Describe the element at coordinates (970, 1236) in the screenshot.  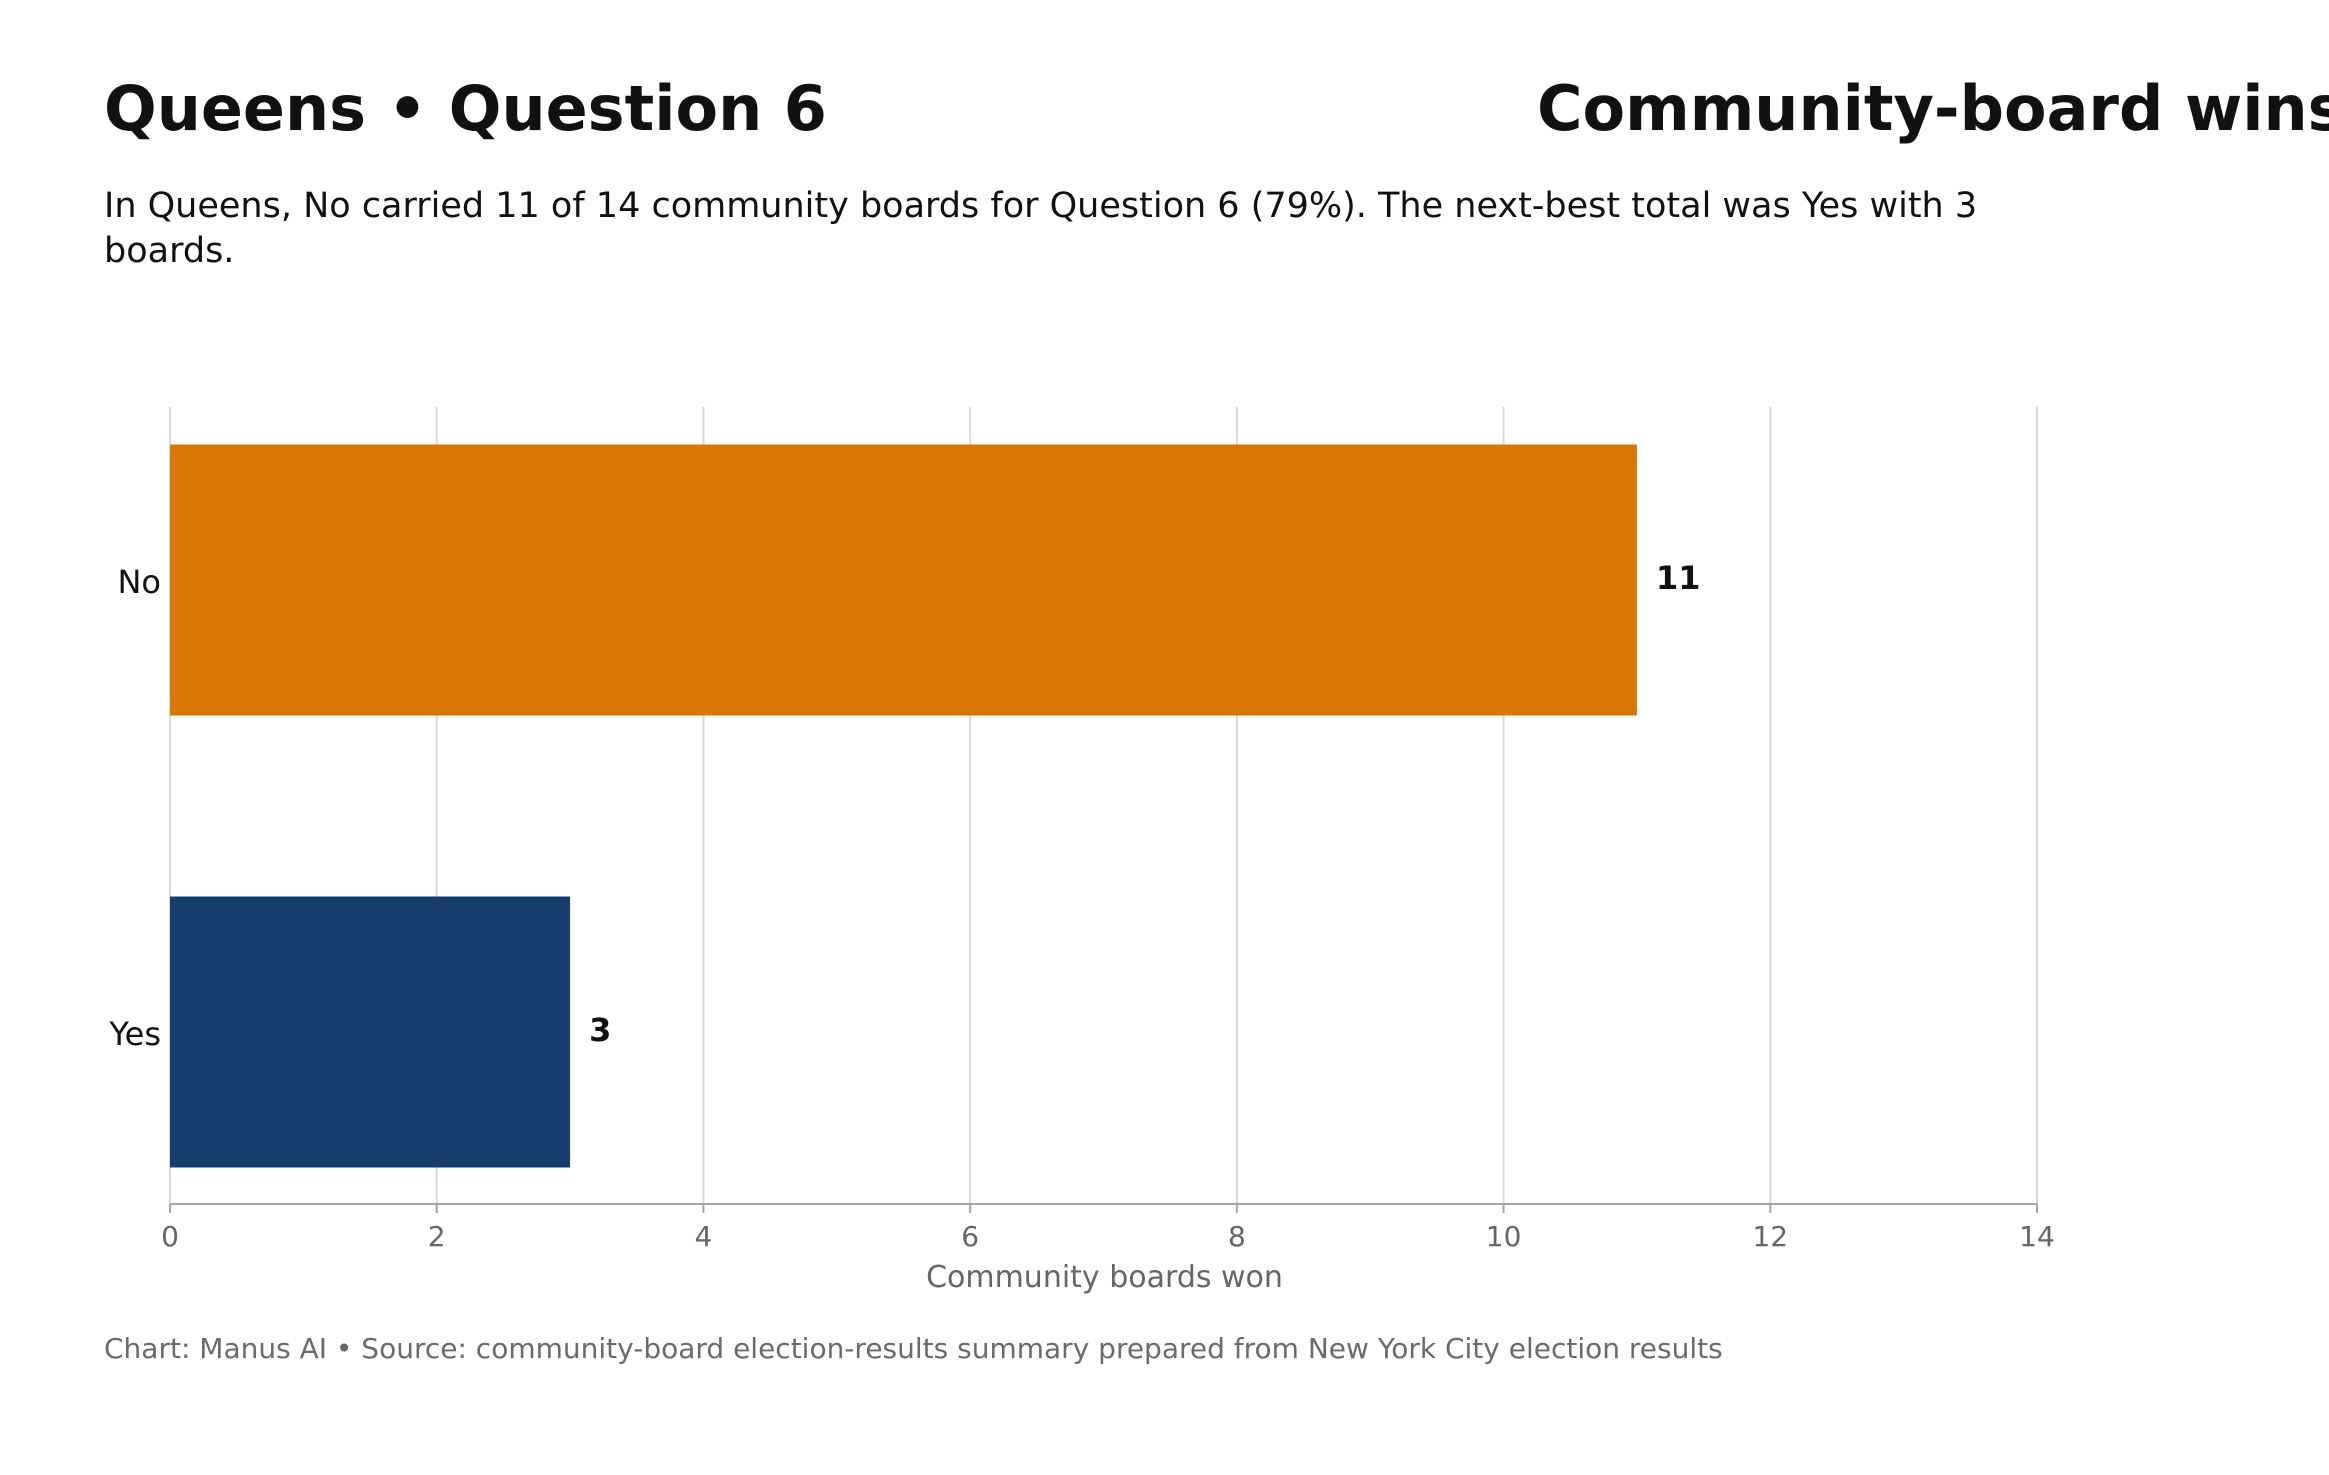
I see `x-tick-label-6: 6` at that location.